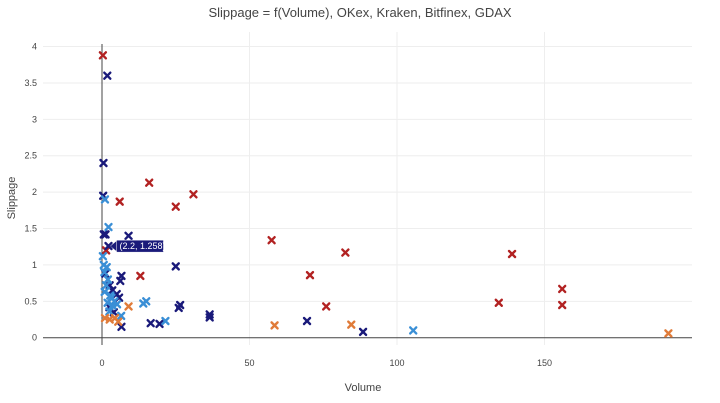  What do you see at coordinates (249, 363) in the screenshot?
I see `x-tick-label: 50` at bounding box center [249, 363].